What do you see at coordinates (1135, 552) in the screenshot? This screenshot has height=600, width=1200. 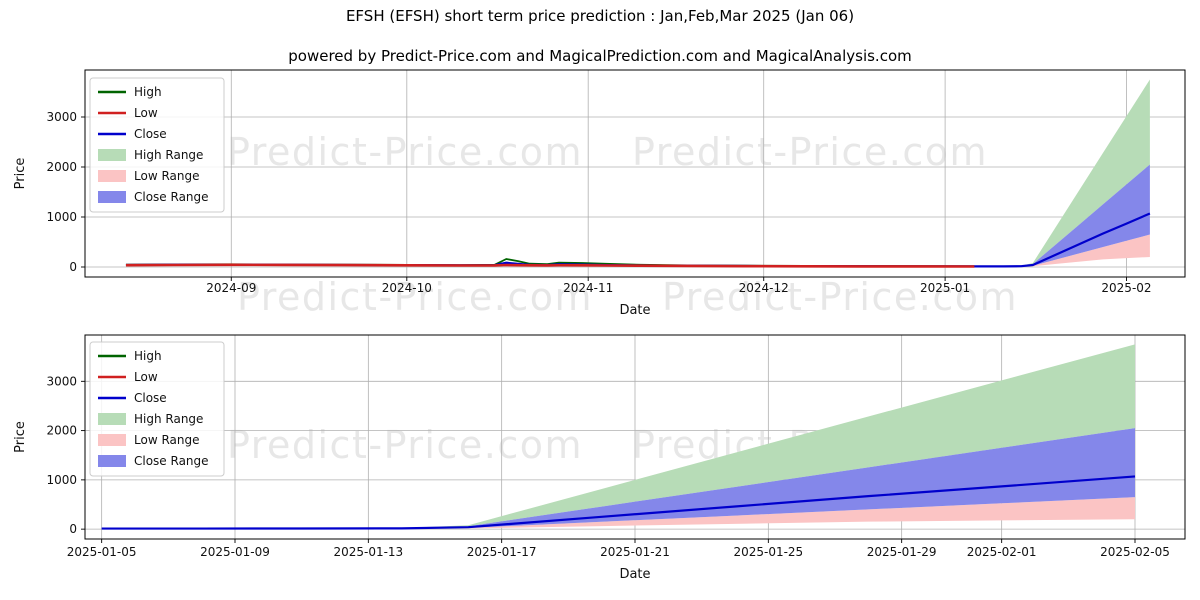 I see `x-tick-label: 2025-02-05` at bounding box center [1135, 552].